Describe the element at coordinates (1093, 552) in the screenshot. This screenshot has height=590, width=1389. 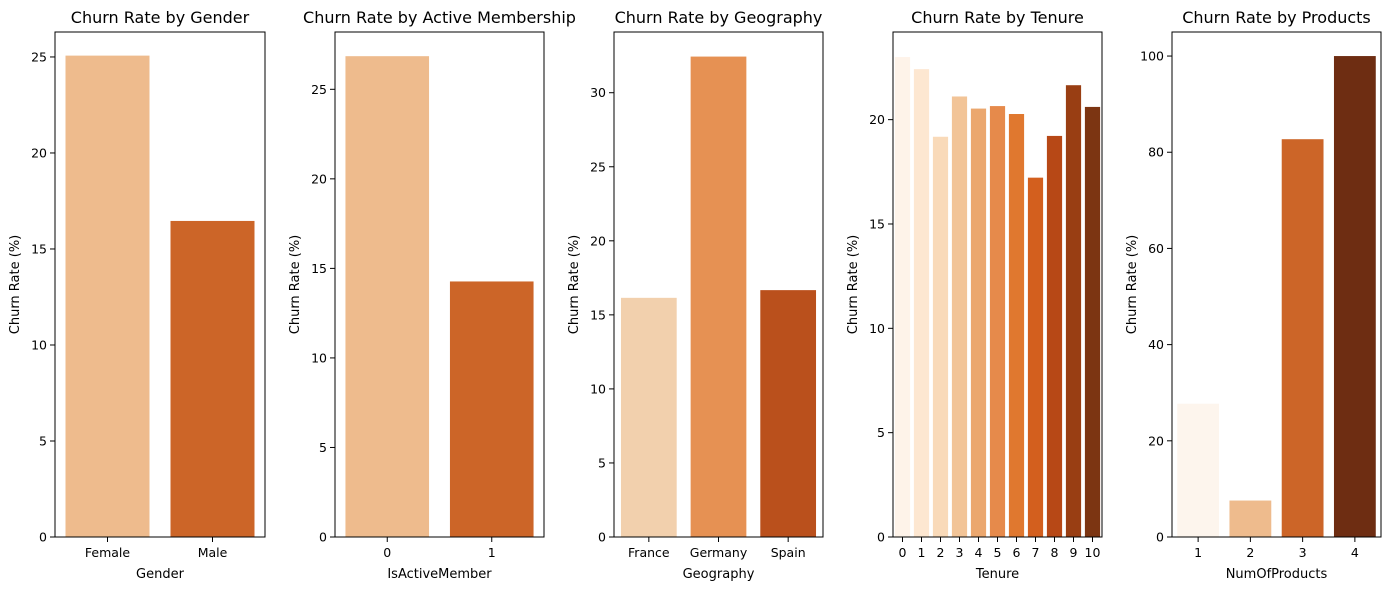
I see `x-tick-label: 10` at that location.